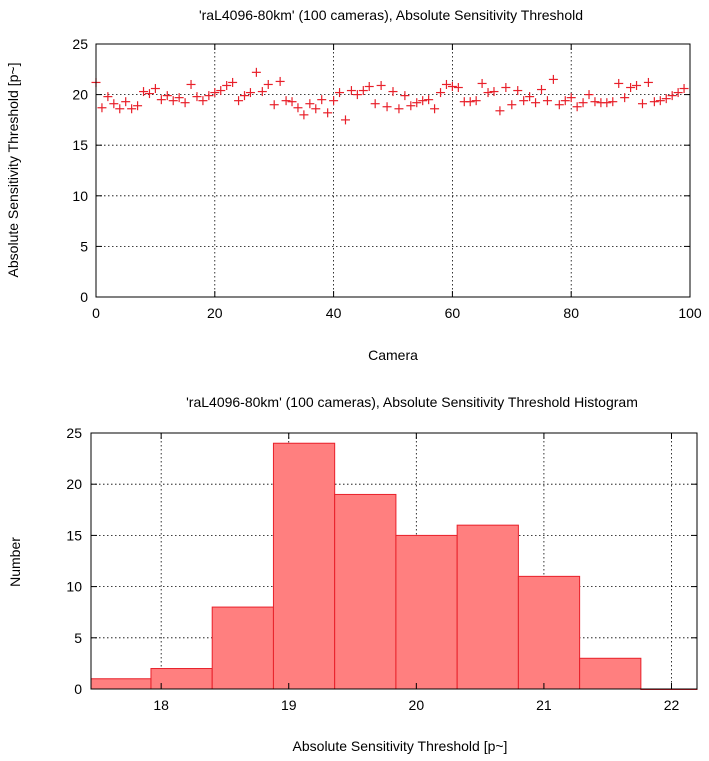 The width and height of the screenshot is (709, 761). I want to click on scatter-y-tick-label: 20, so click(80, 95).